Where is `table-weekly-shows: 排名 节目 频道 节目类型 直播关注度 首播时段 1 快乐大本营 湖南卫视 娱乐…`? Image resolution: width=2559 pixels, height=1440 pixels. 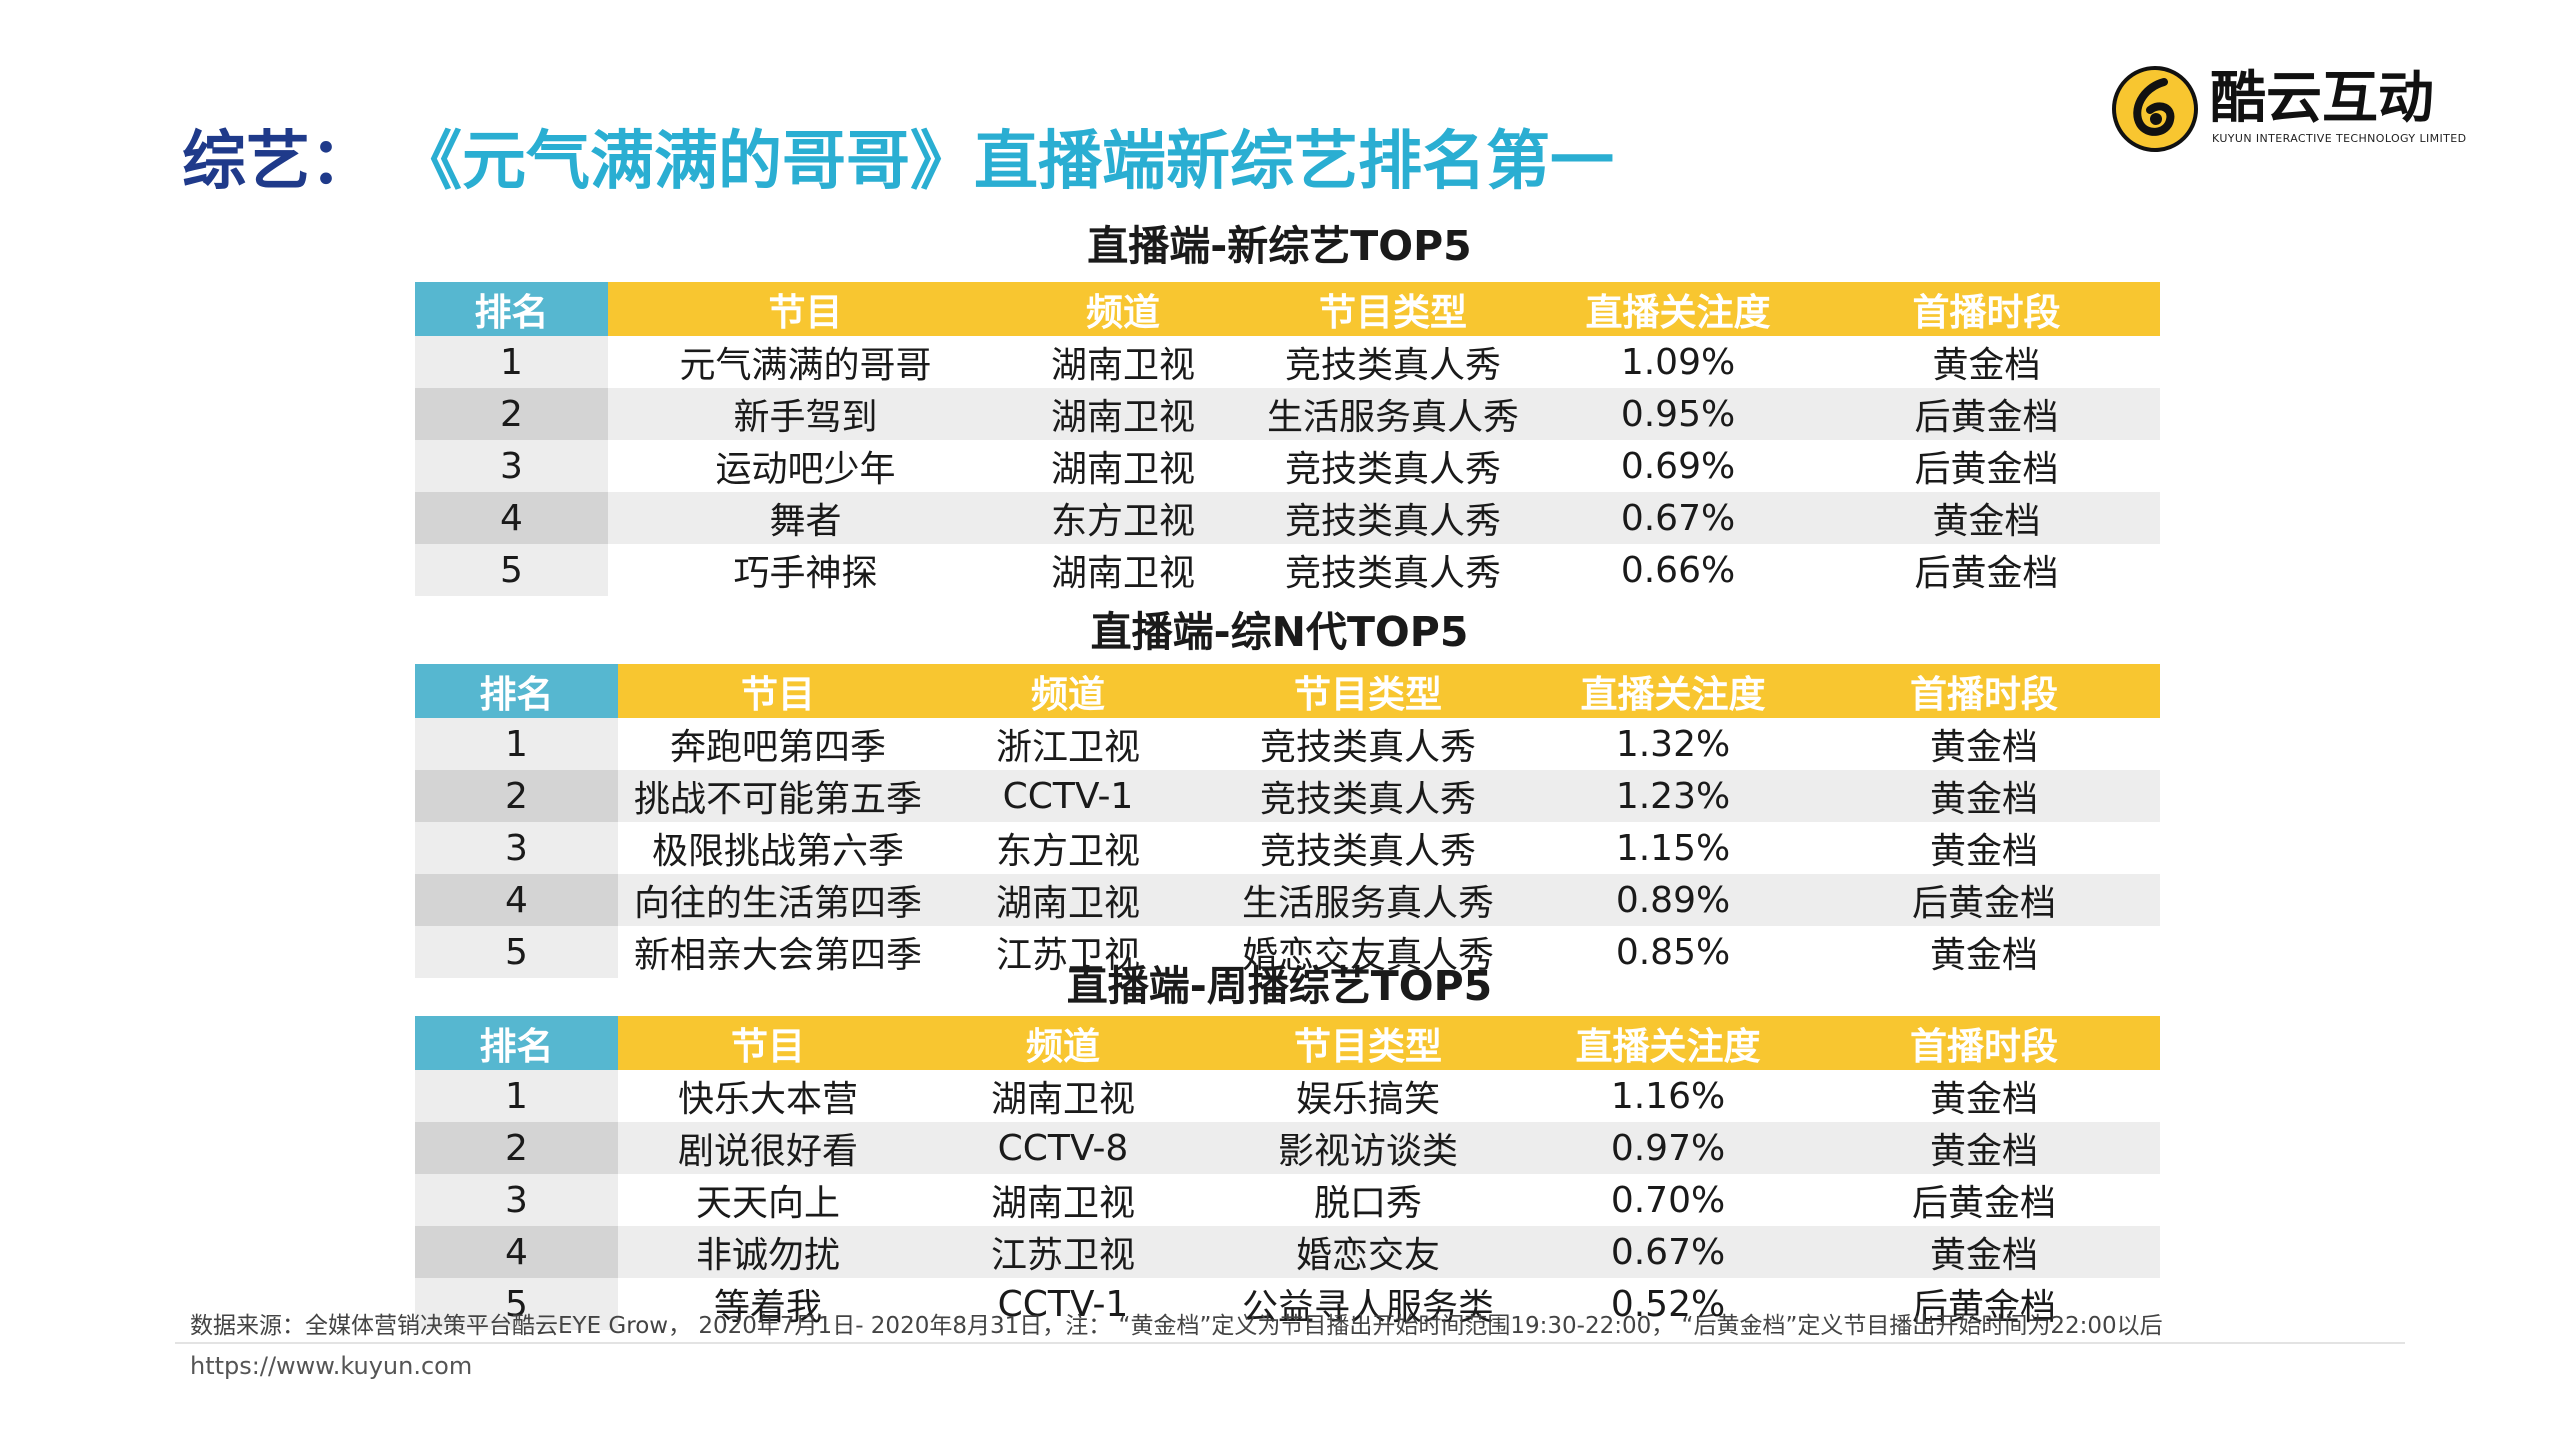 table-weekly-shows: 排名 节目 频道 节目类型 直播关注度 首播时段 1 快乐大本营 湖南卫视 娱乐… is located at coordinates (1287, 1173).